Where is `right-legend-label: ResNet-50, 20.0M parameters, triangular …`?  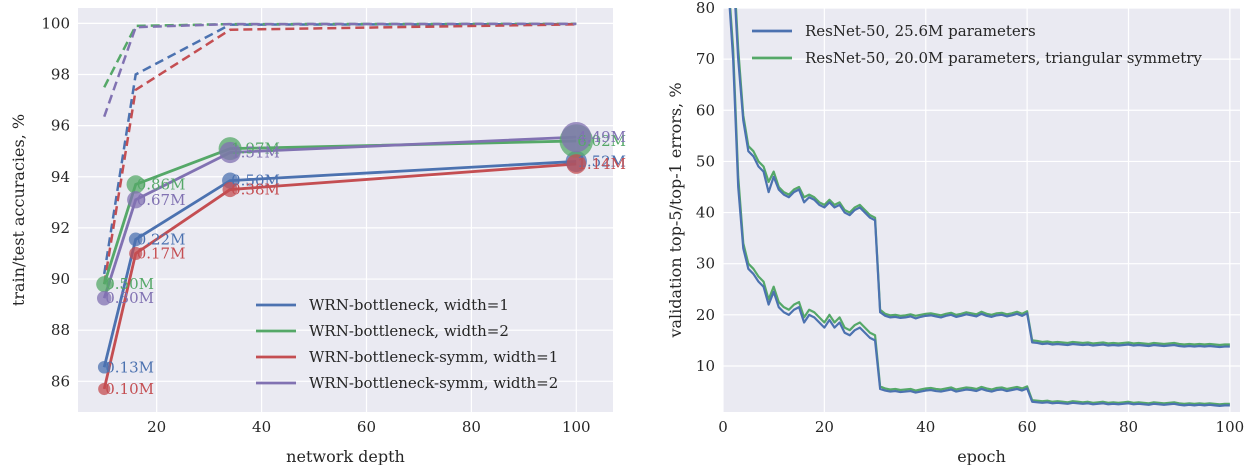 right-legend-label: ResNet-50, 20.0M parameters, triangular … is located at coordinates (1003, 58).